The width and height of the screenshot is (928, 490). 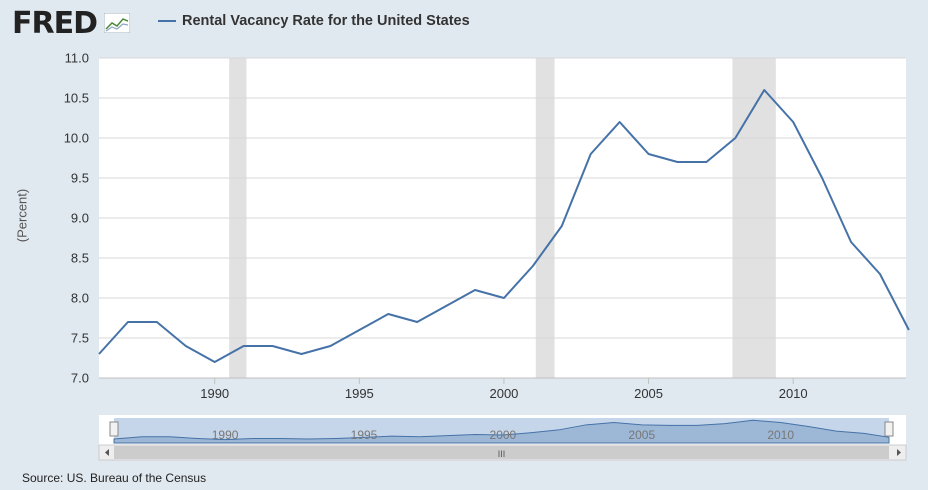 I want to click on navigator-tick-label: 2000, so click(x=503, y=435).